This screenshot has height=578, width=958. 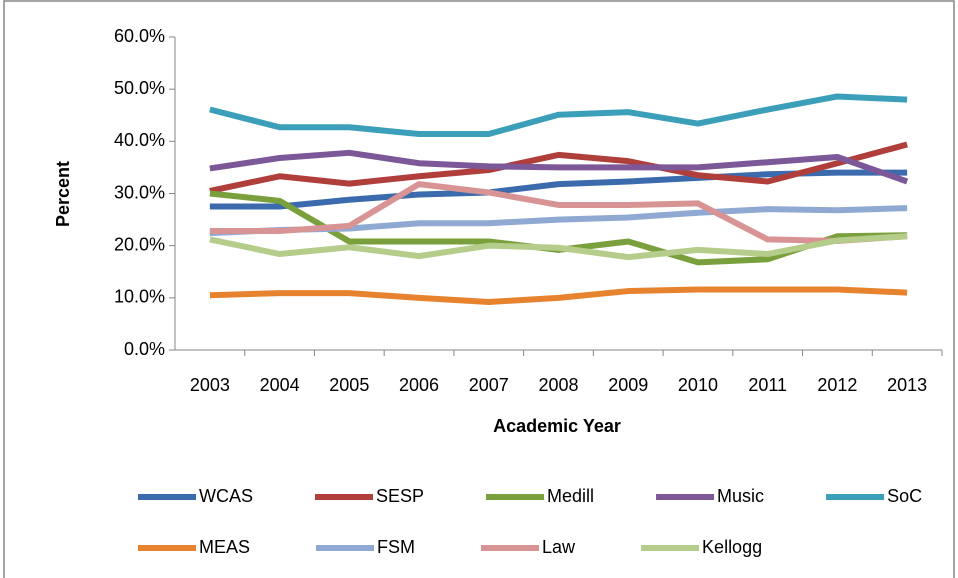 What do you see at coordinates (139, 297) in the screenshot?
I see `y-tick-label: 10.0%` at bounding box center [139, 297].